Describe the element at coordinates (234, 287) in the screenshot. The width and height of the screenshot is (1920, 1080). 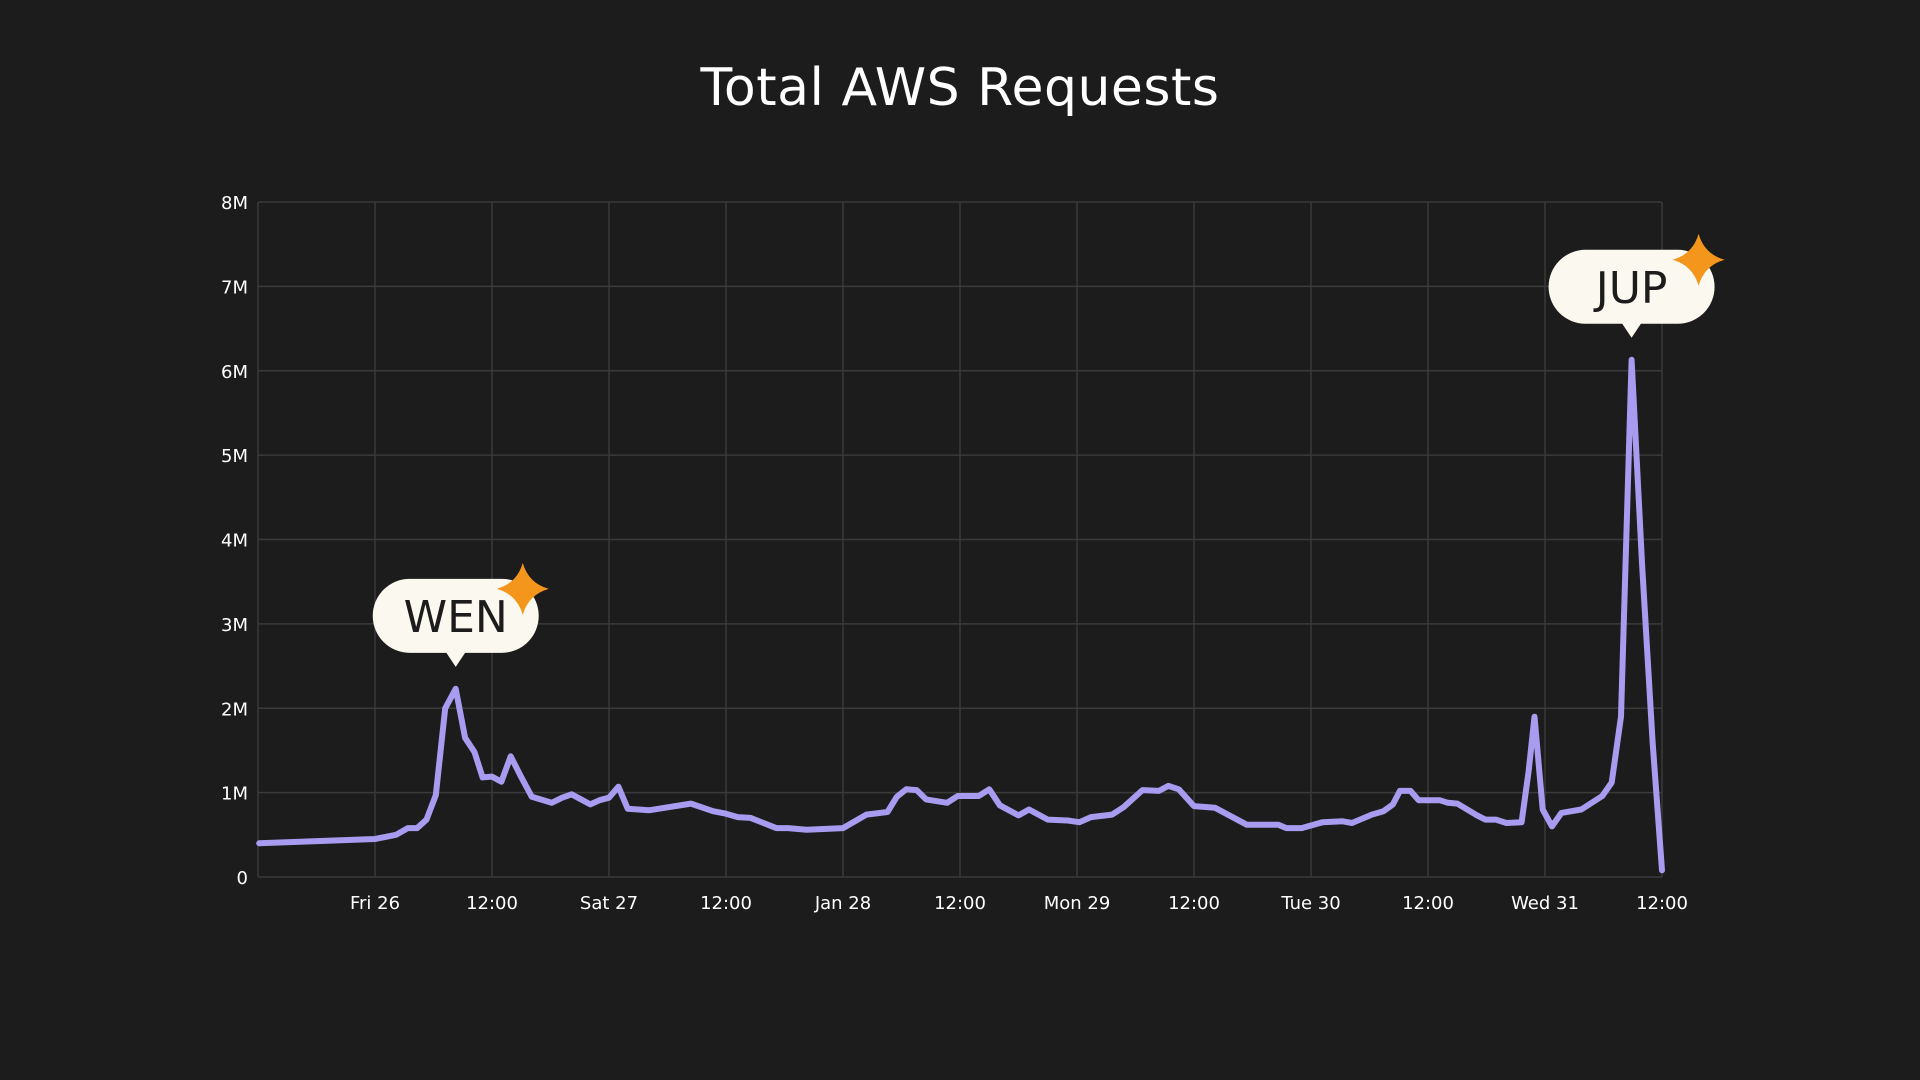
I see `y-tick-label: 7M` at that location.